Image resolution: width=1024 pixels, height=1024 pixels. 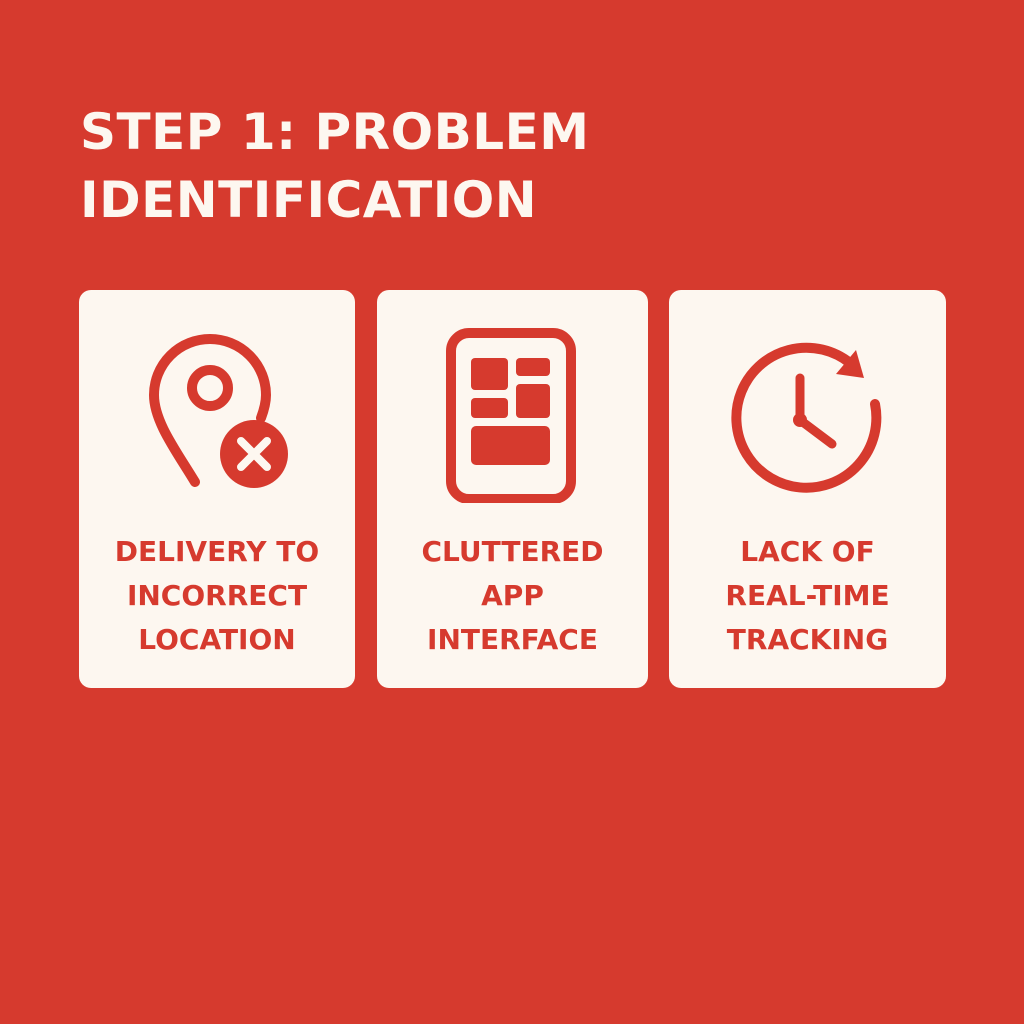 What do you see at coordinates (512, 639) in the screenshot?
I see `card-label-line: INTERFACE` at bounding box center [512, 639].